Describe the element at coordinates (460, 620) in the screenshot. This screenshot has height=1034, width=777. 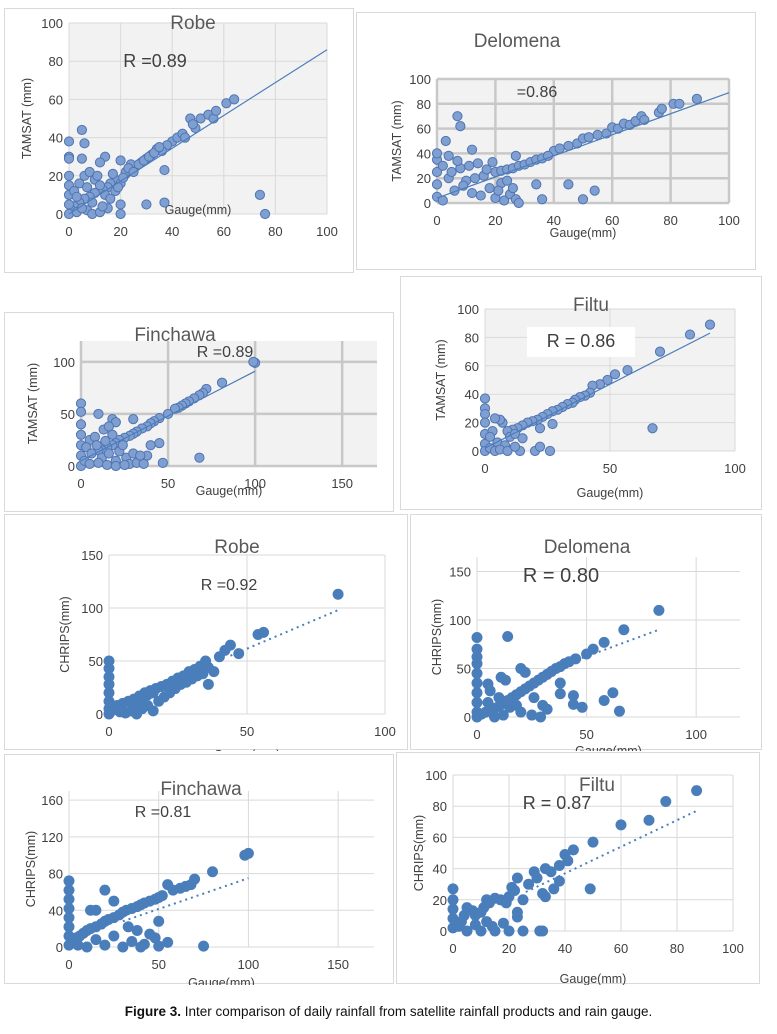
I see `y-tick-label: 100` at that location.